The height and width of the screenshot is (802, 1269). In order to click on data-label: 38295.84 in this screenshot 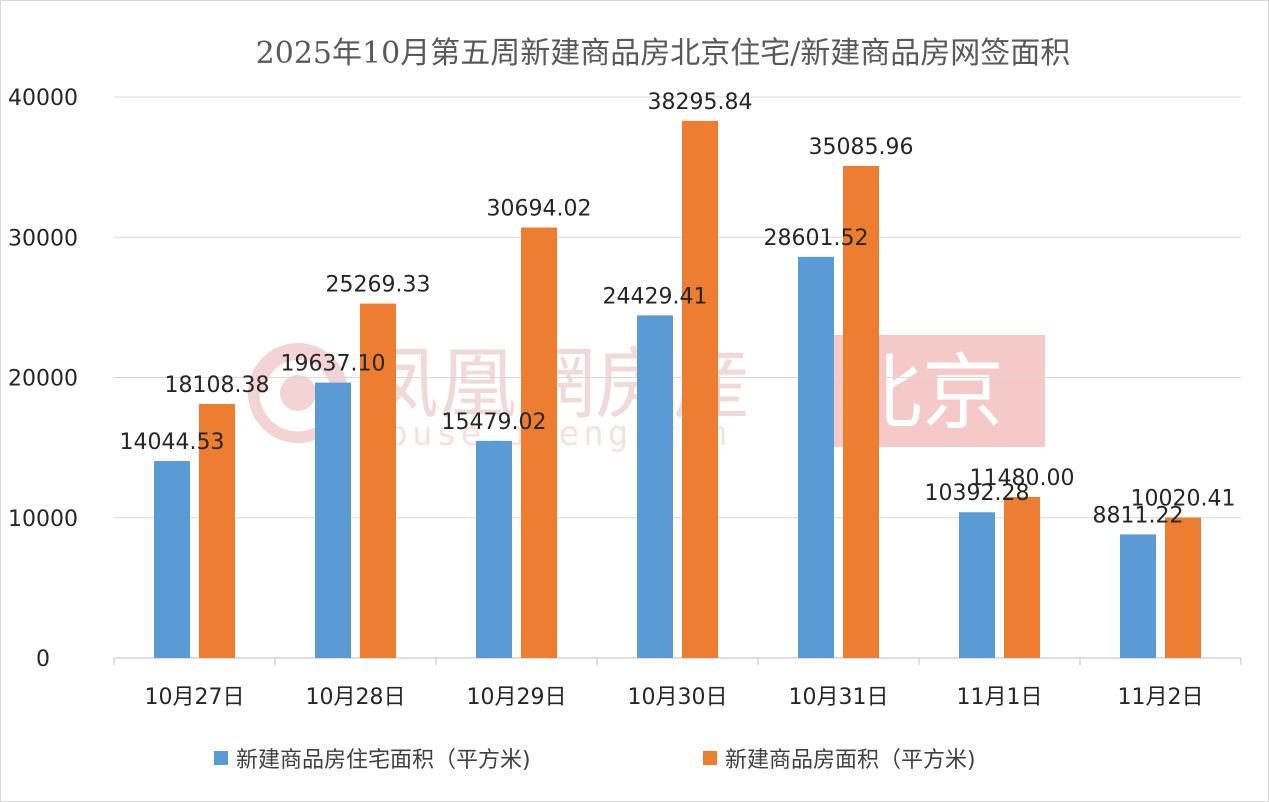, I will do `click(700, 102)`.